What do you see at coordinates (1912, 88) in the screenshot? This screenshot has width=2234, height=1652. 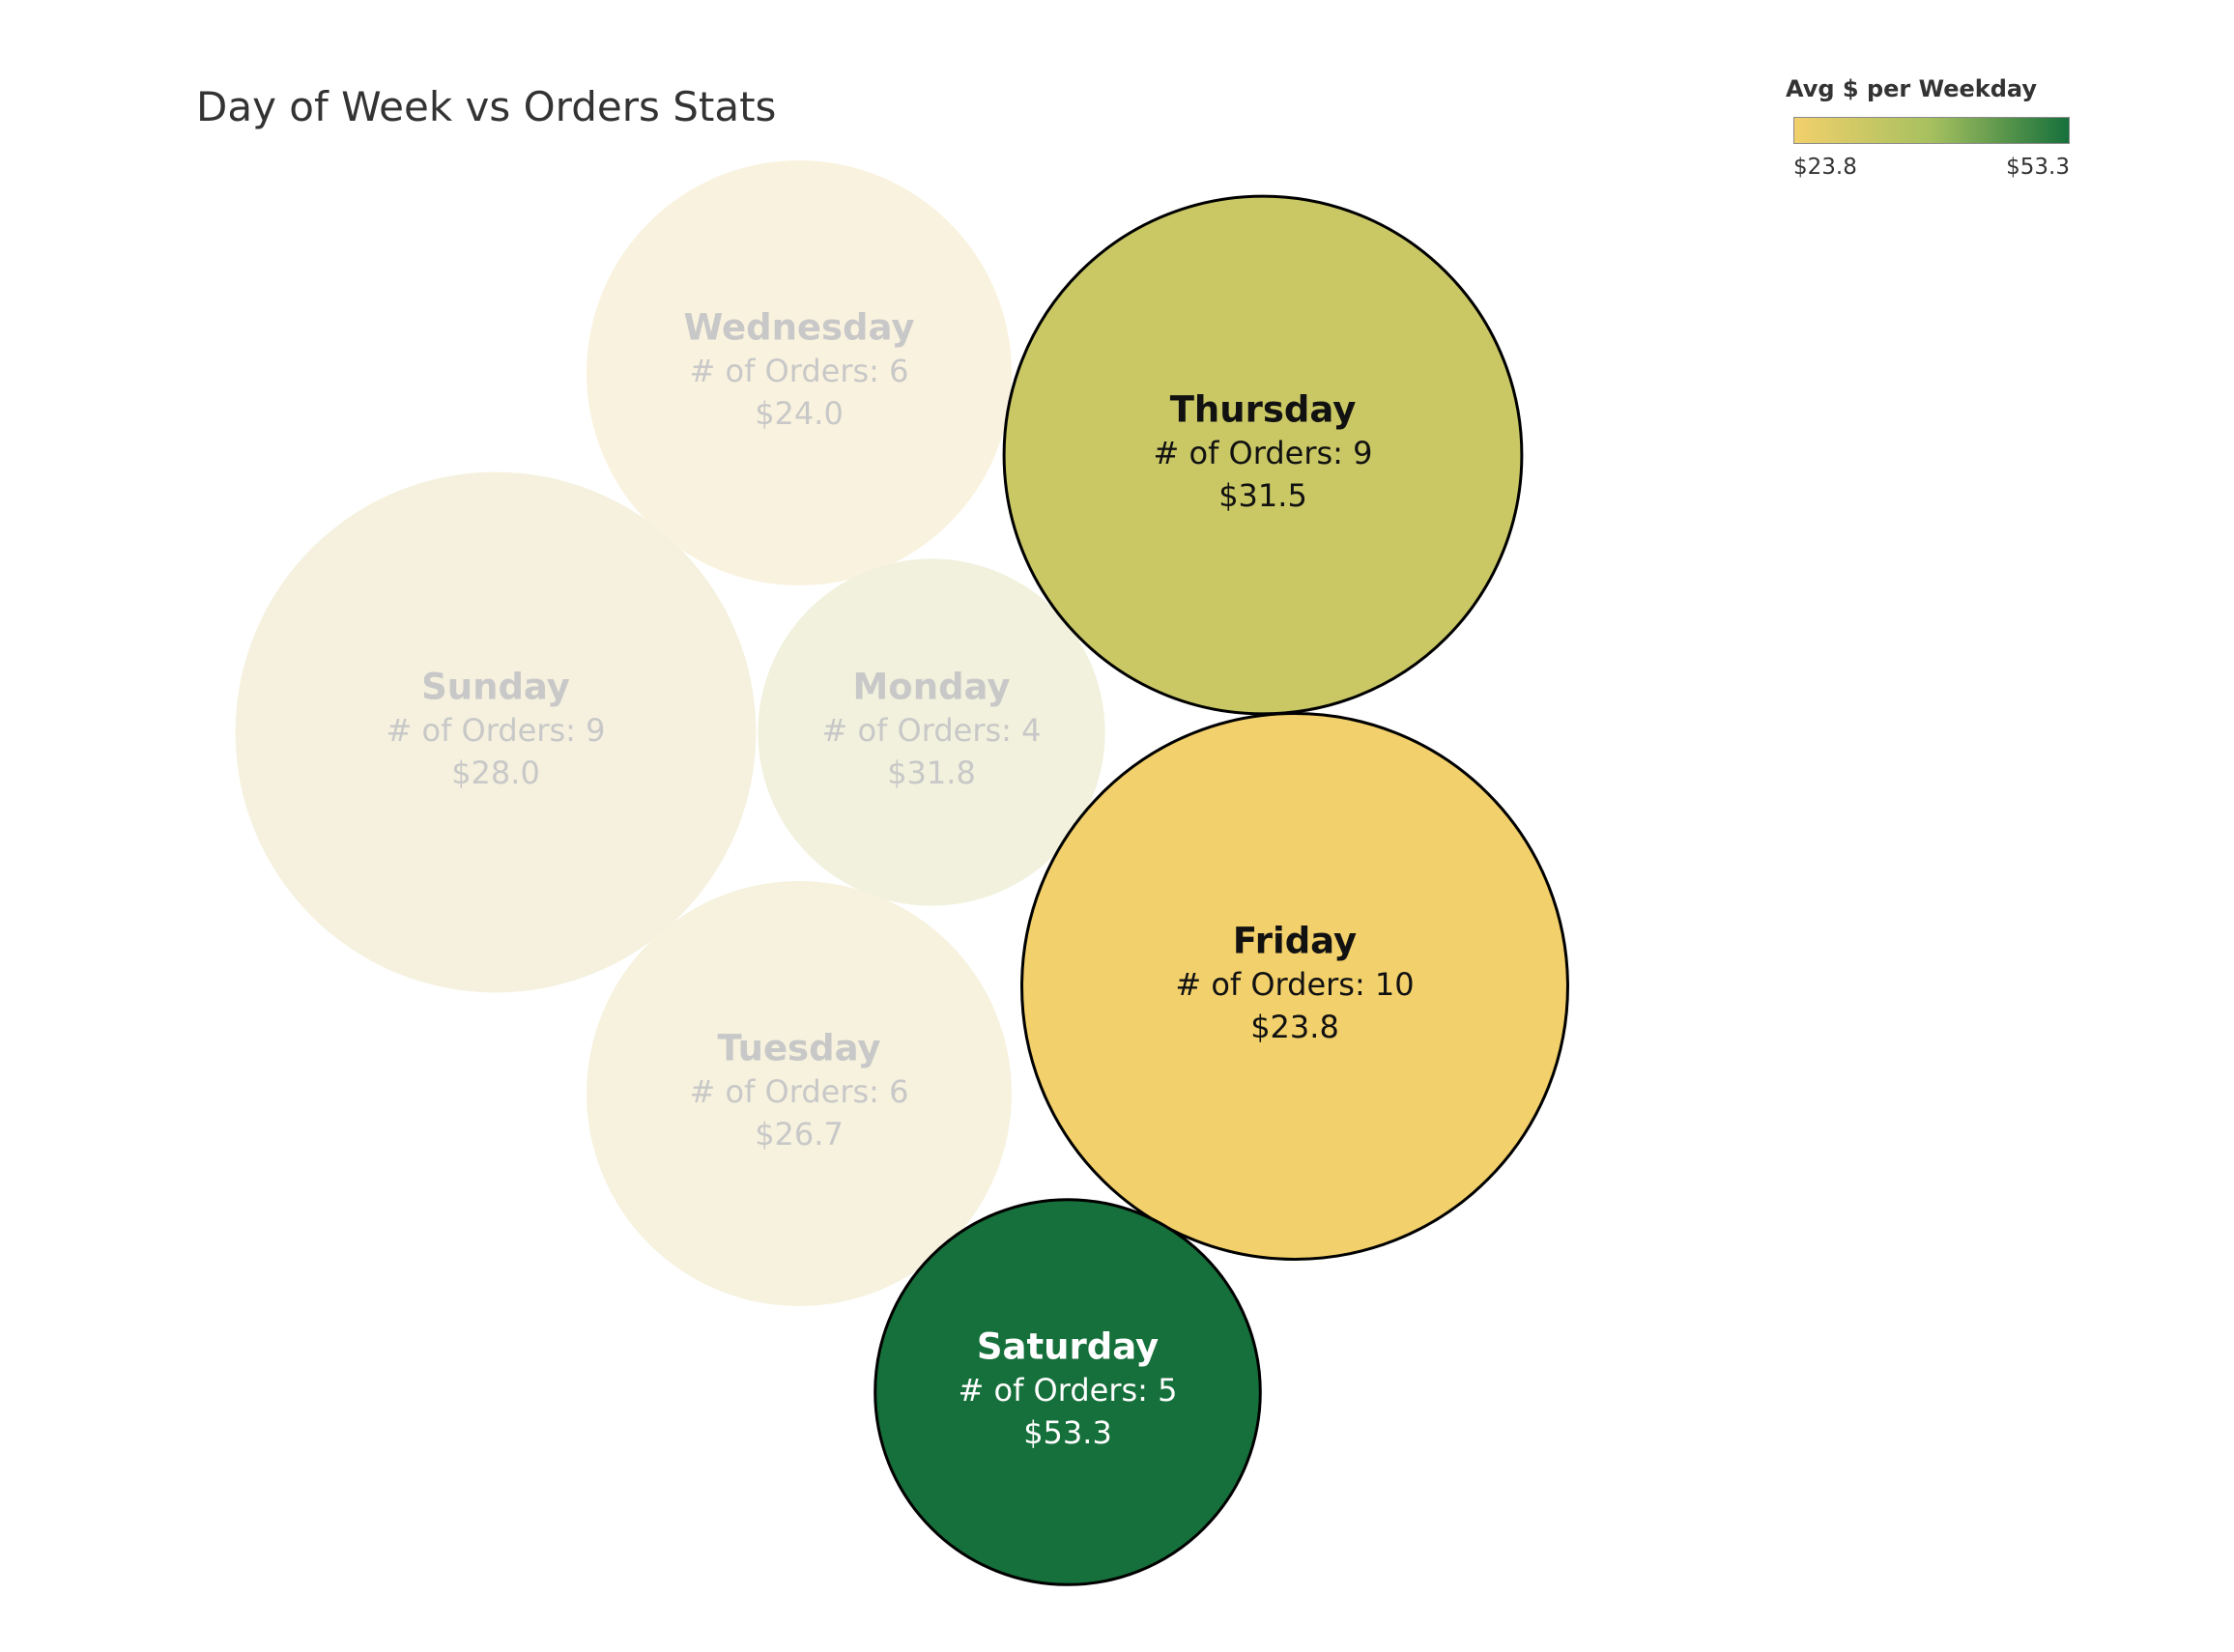 I see `legend-title: Avg $ per Weekday` at bounding box center [1912, 88].